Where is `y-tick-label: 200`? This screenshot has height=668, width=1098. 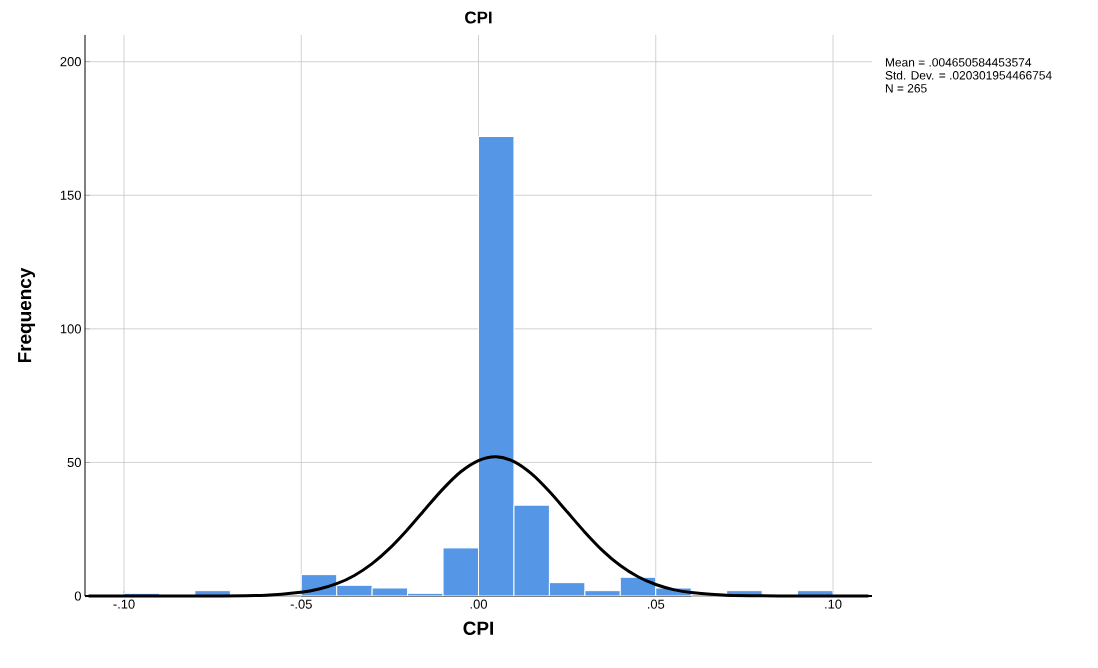 y-tick-label: 200 is located at coordinates (70, 62).